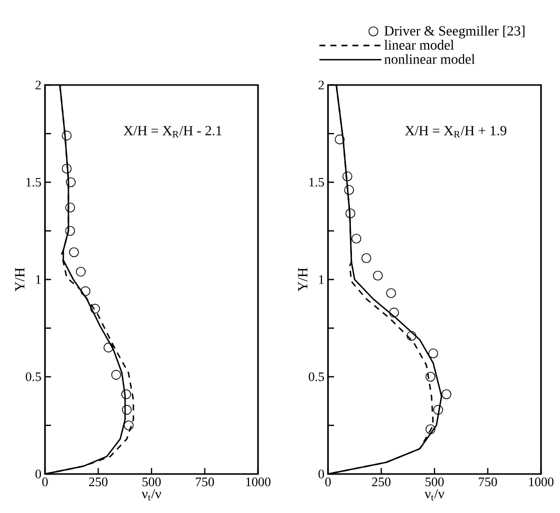  I want to click on annotation: X/H = X$_{R}$/H + 1.9, so click(455, 132).